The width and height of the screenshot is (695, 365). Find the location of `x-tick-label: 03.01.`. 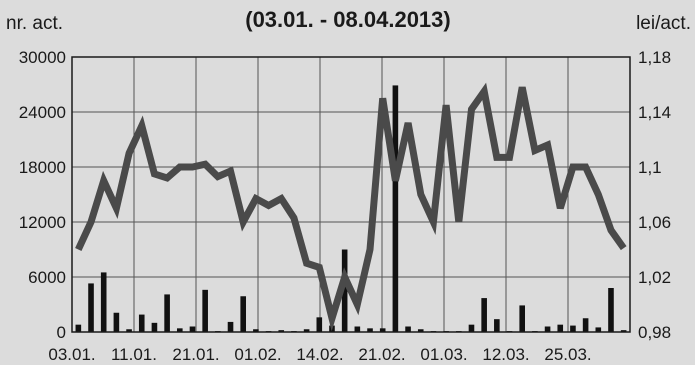

x-tick-label: 03.01. is located at coordinates (71, 354).